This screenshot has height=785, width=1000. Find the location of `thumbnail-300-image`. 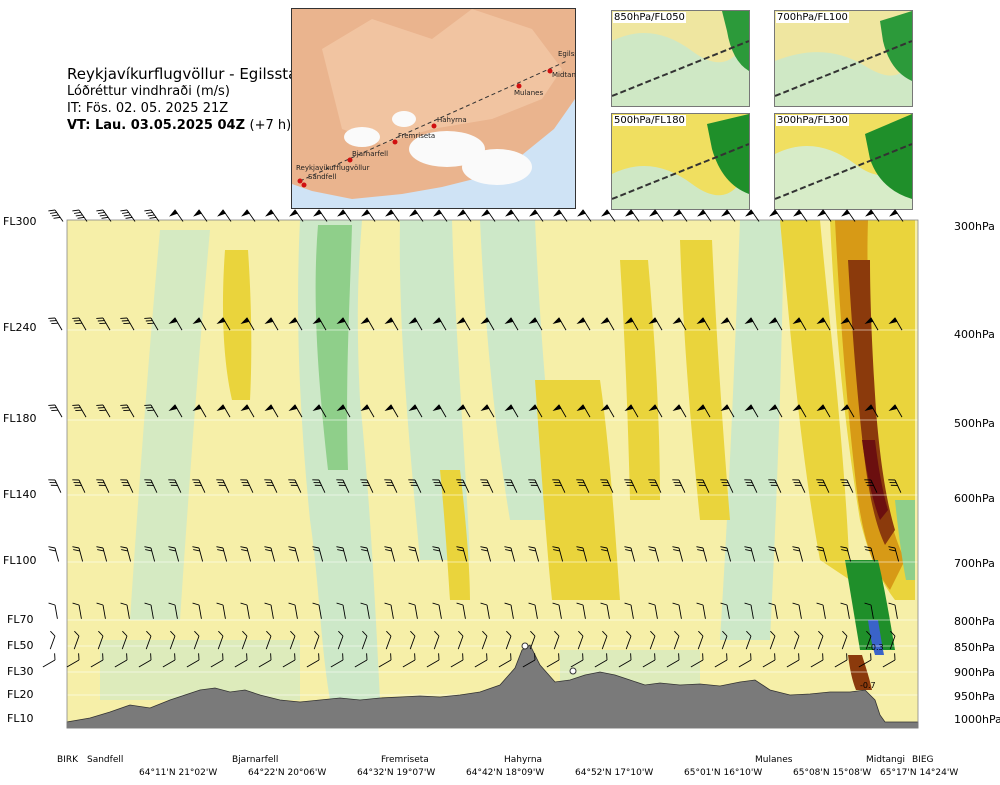

thumbnail-300-image is located at coordinates (843, 161).